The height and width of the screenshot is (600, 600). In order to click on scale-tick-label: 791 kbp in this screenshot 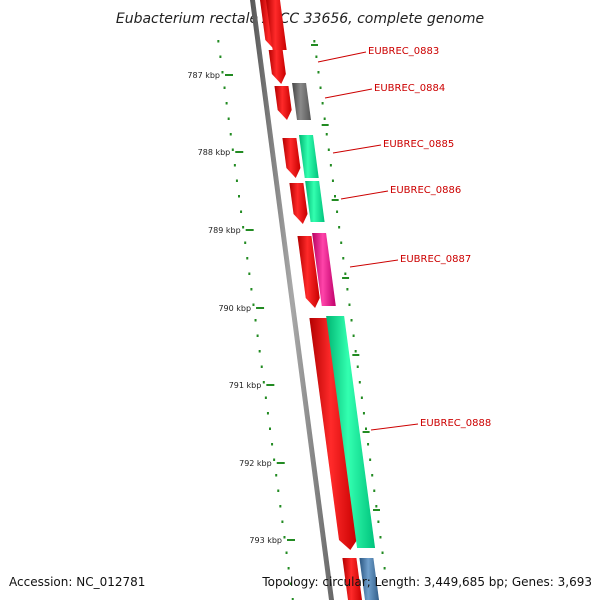, I will do `click(245, 385)`.